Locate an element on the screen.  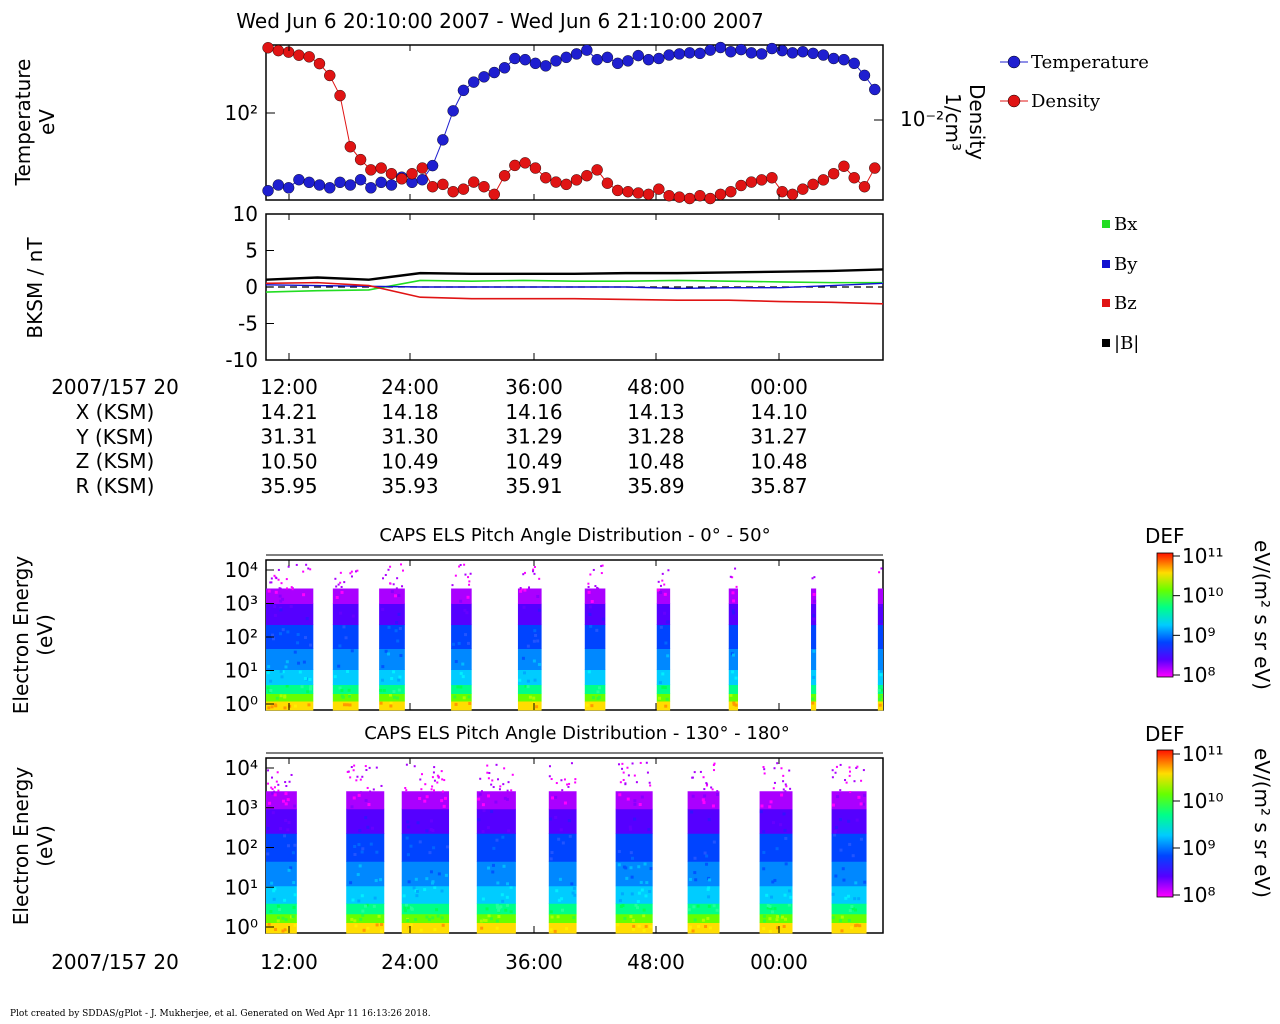
moments-left-tick: 10² is located at coordinates (241, 113).